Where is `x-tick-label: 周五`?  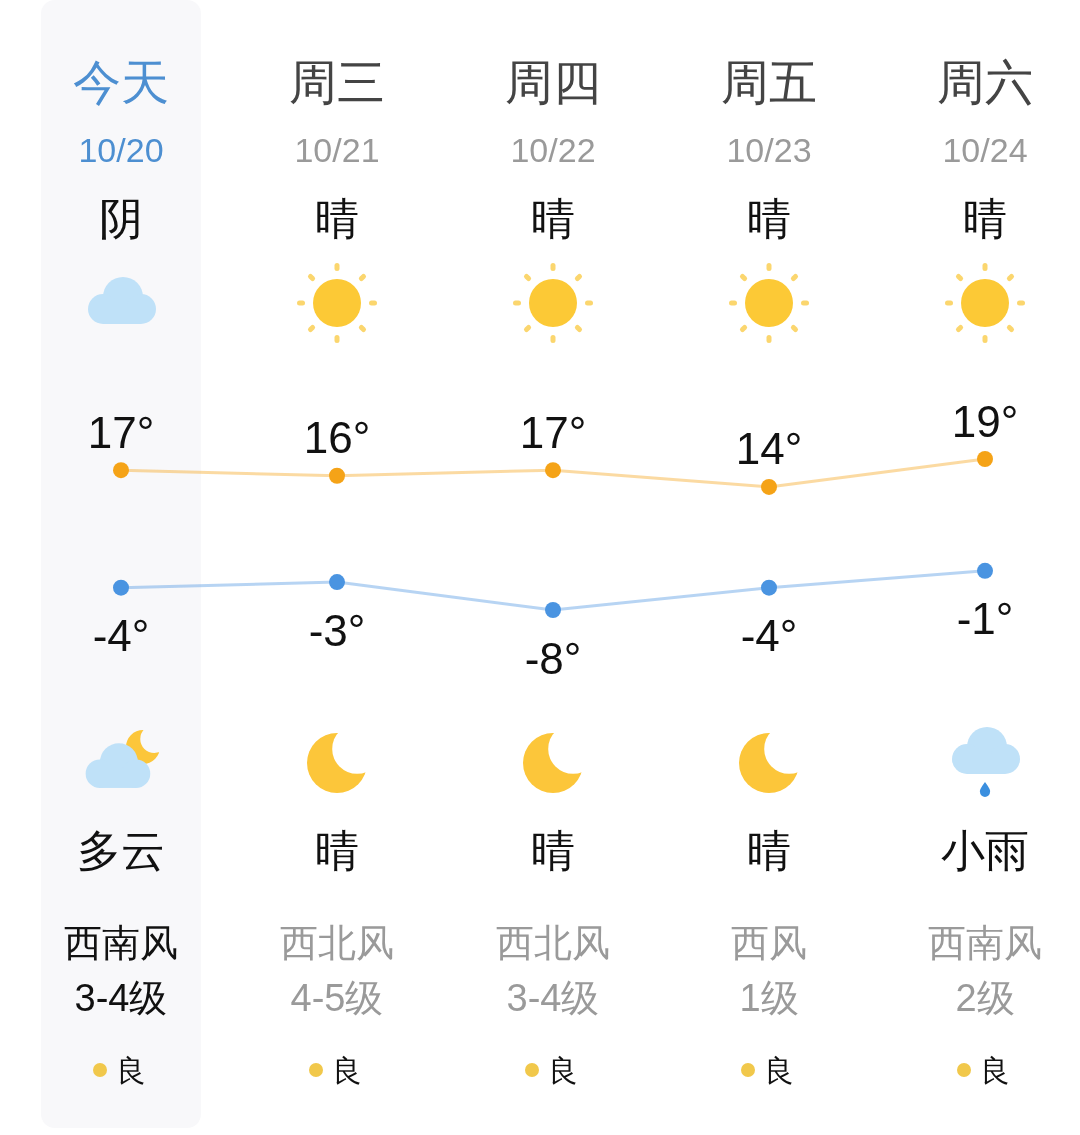
x-tick-label: 周五 is located at coordinates (769, 82).